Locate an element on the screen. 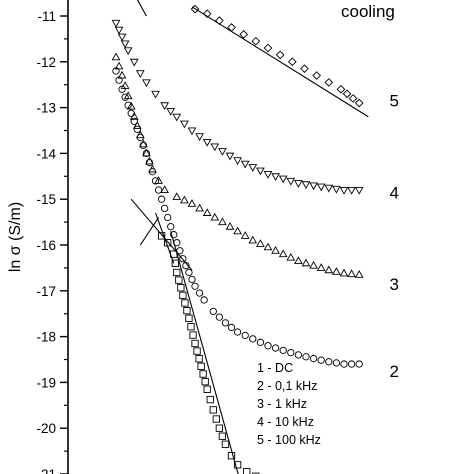 The width and height of the screenshot is (474, 474). y-tick-label: -17 is located at coordinates (46, 291).